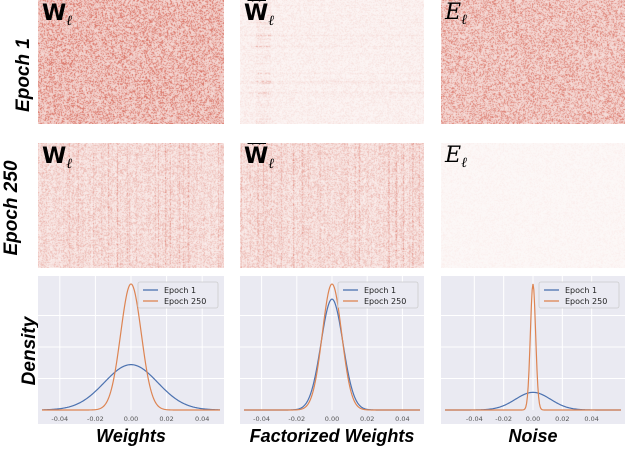  I want to click on heatmap-noise-epoch1: Eℓ, so click(533, 62).